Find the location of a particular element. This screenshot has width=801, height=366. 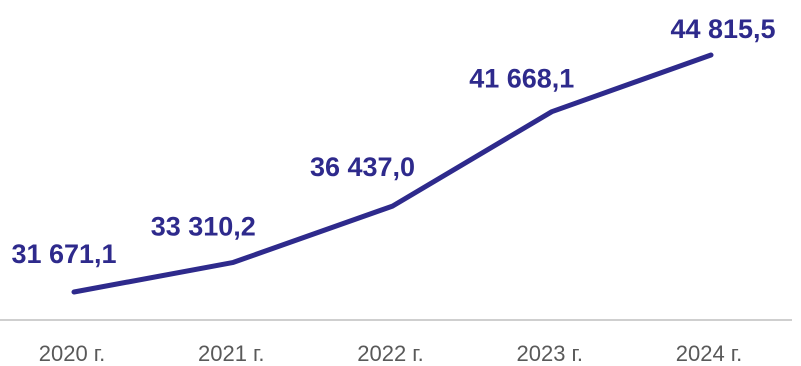

x-tick-label: 2024 г. is located at coordinates (709, 353).